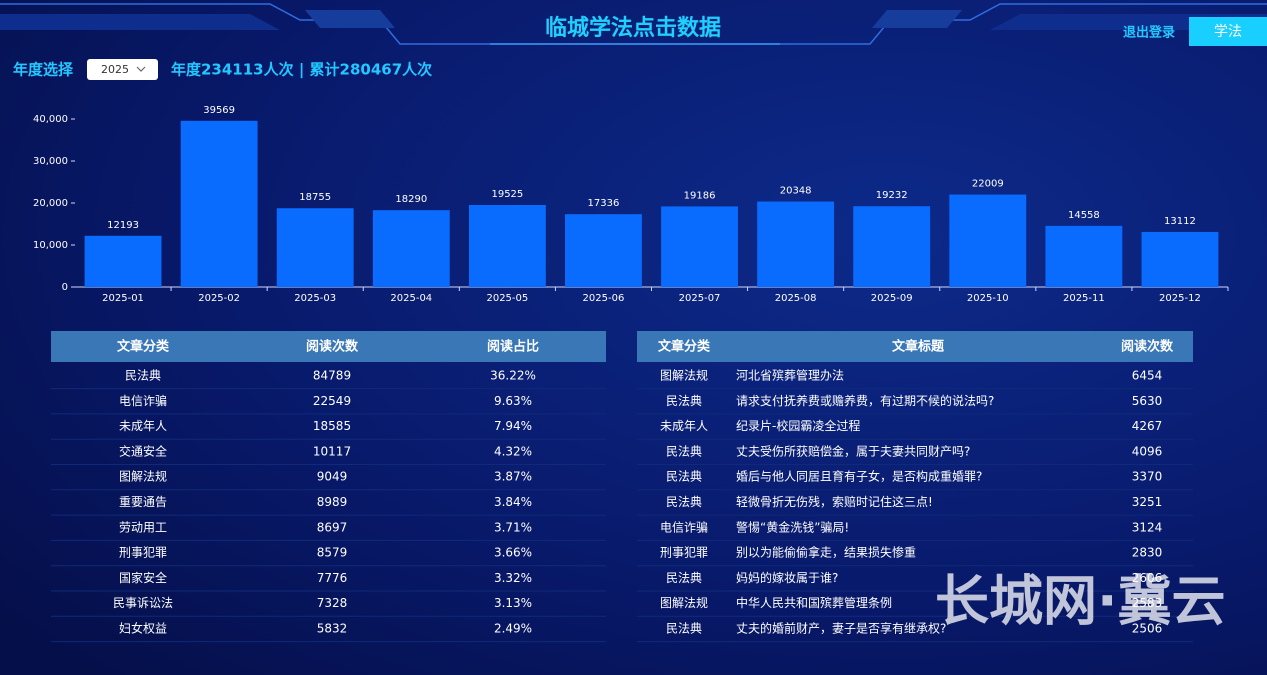 This screenshot has height=675, width=1267. What do you see at coordinates (332, 451) in the screenshot?
I see `table-cell: 10117` at bounding box center [332, 451].